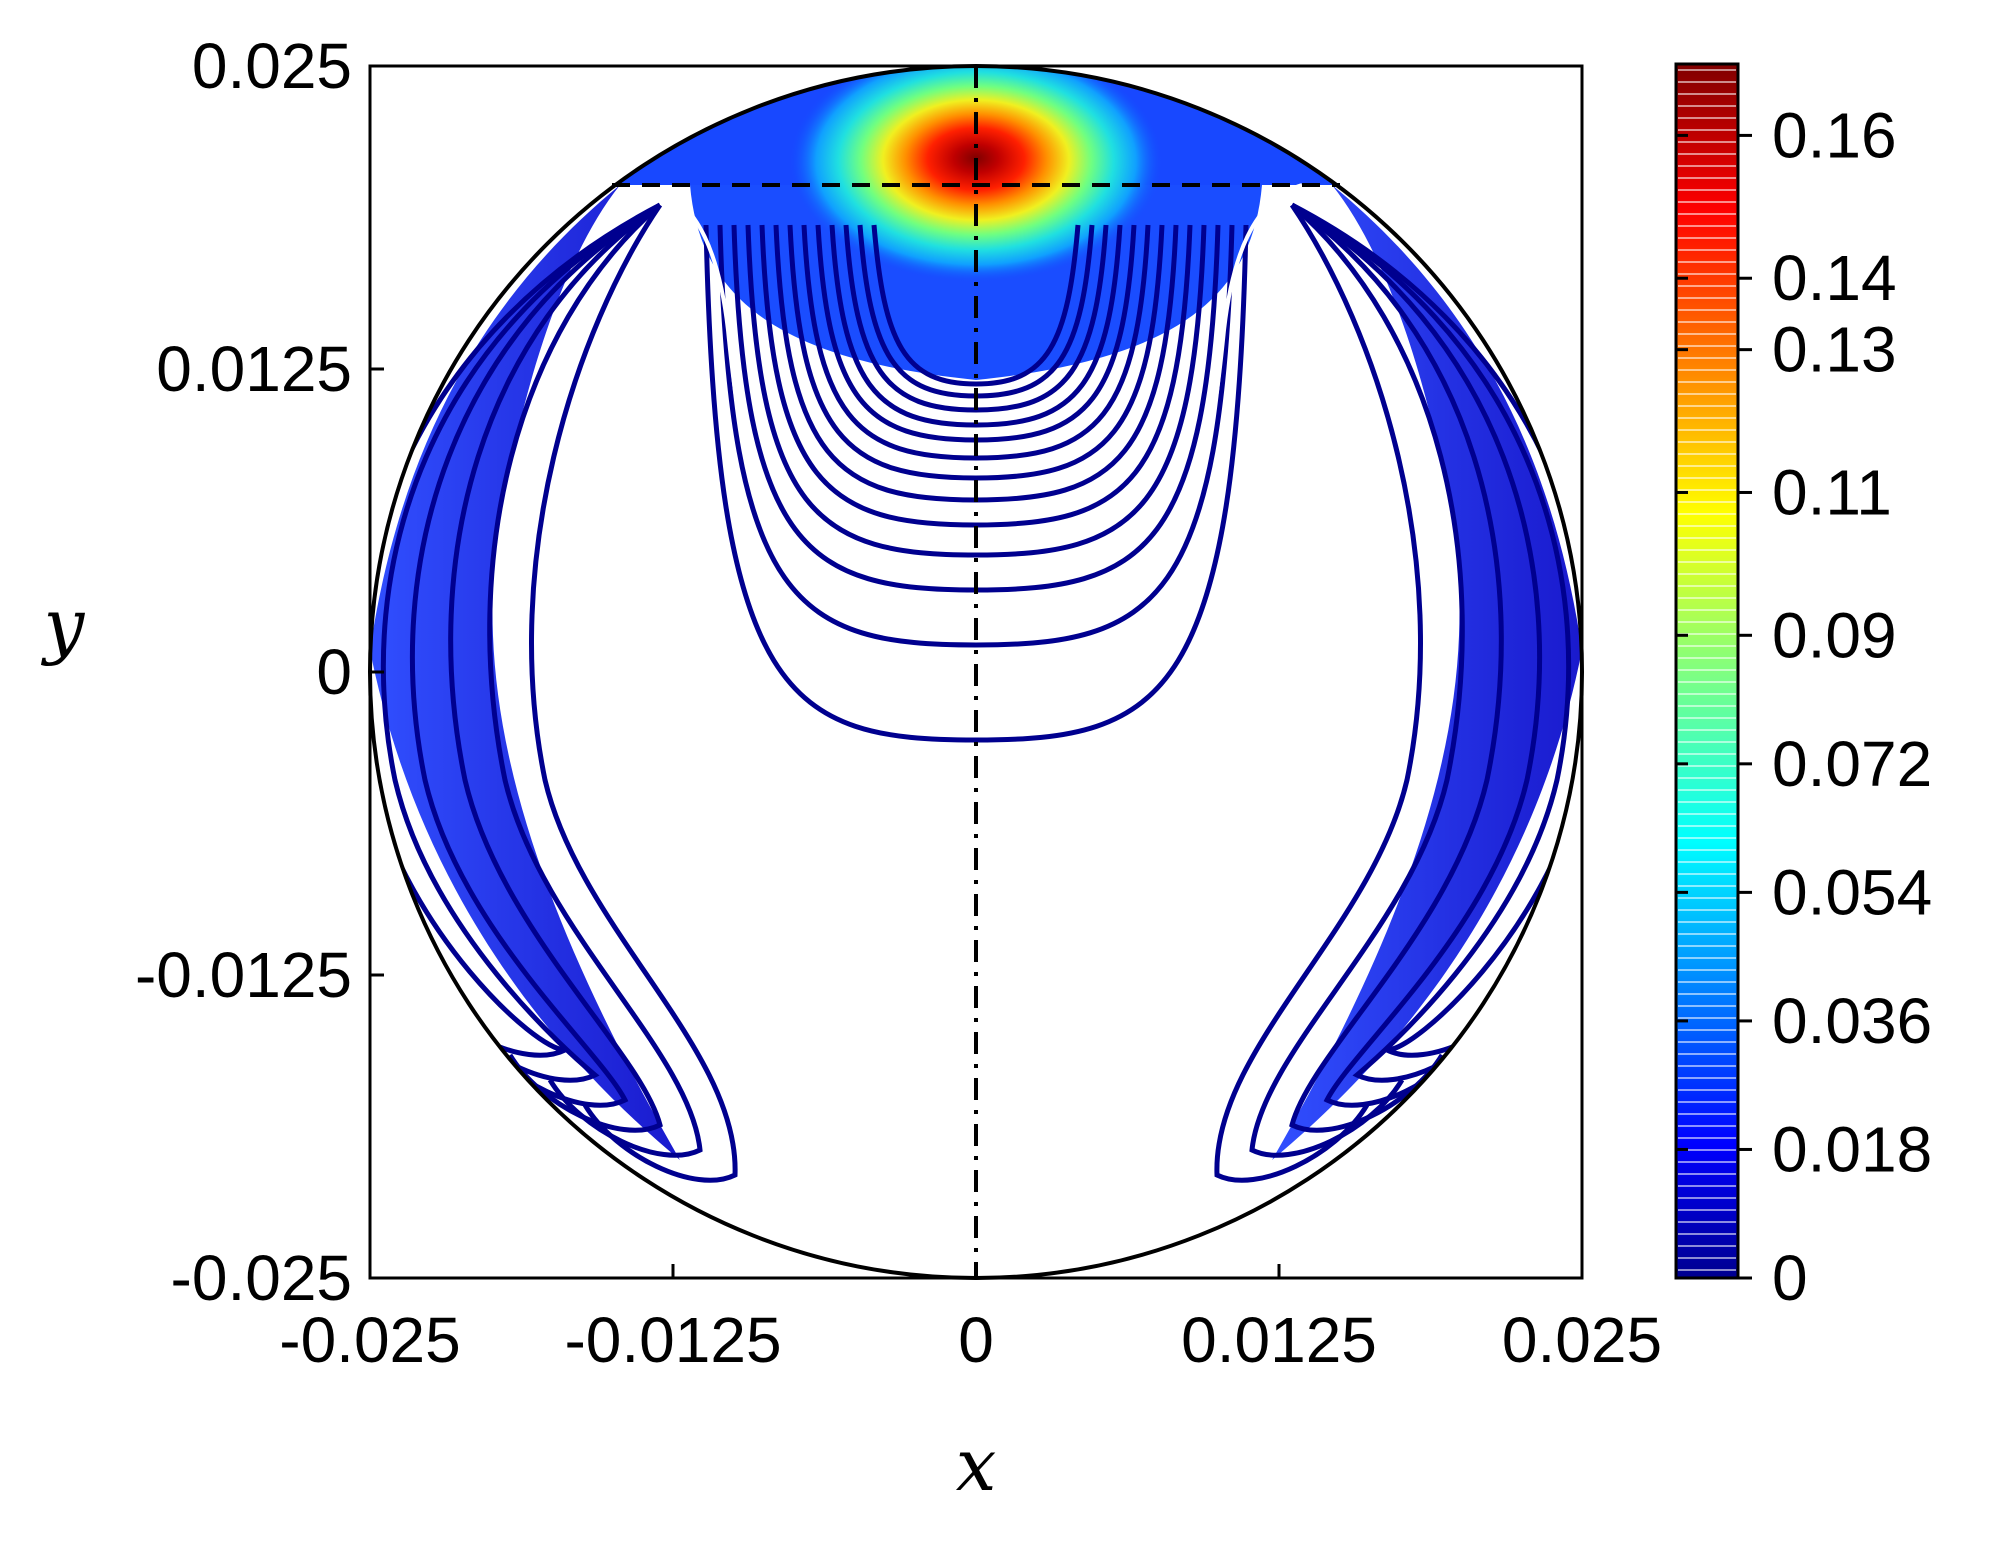  I want to click on x-tick-label: 0, so click(976, 1340).